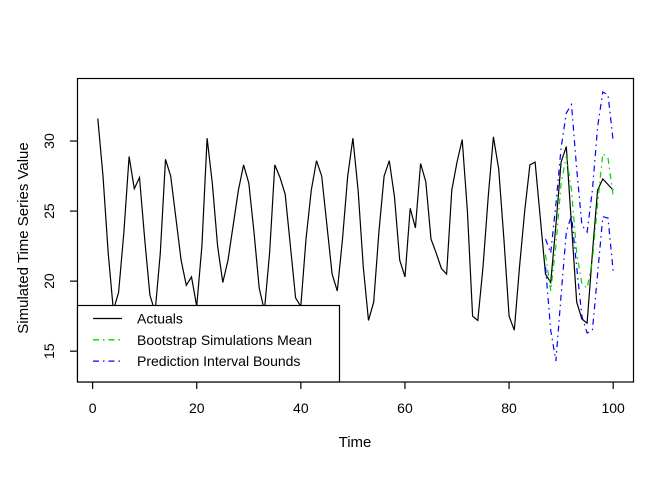 The image size is (672, 480). I want to click on x-axis-title: Time, so click(355, 442).